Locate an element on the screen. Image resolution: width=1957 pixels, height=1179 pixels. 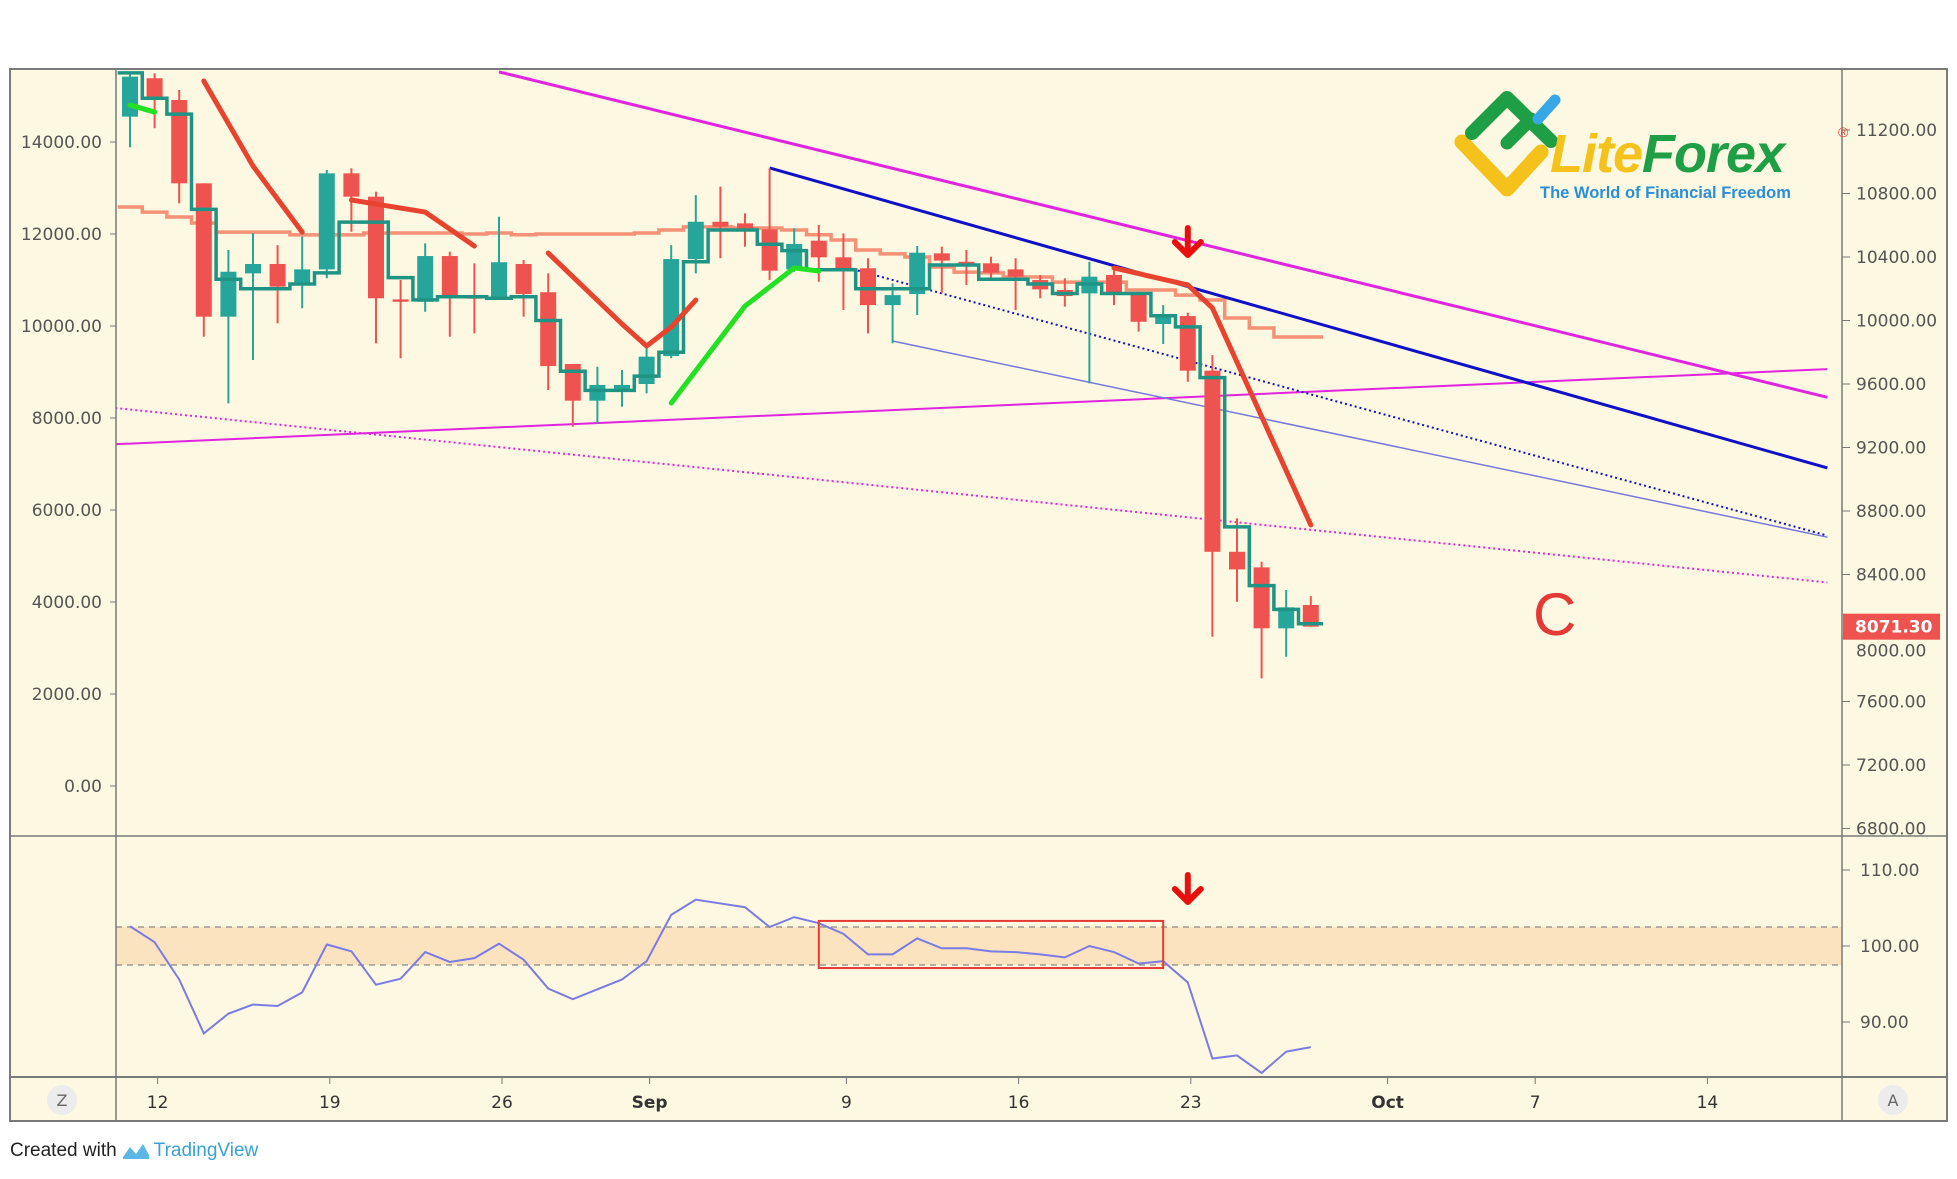
tradingview-logo-icon is located at coordinates (135, 1151).